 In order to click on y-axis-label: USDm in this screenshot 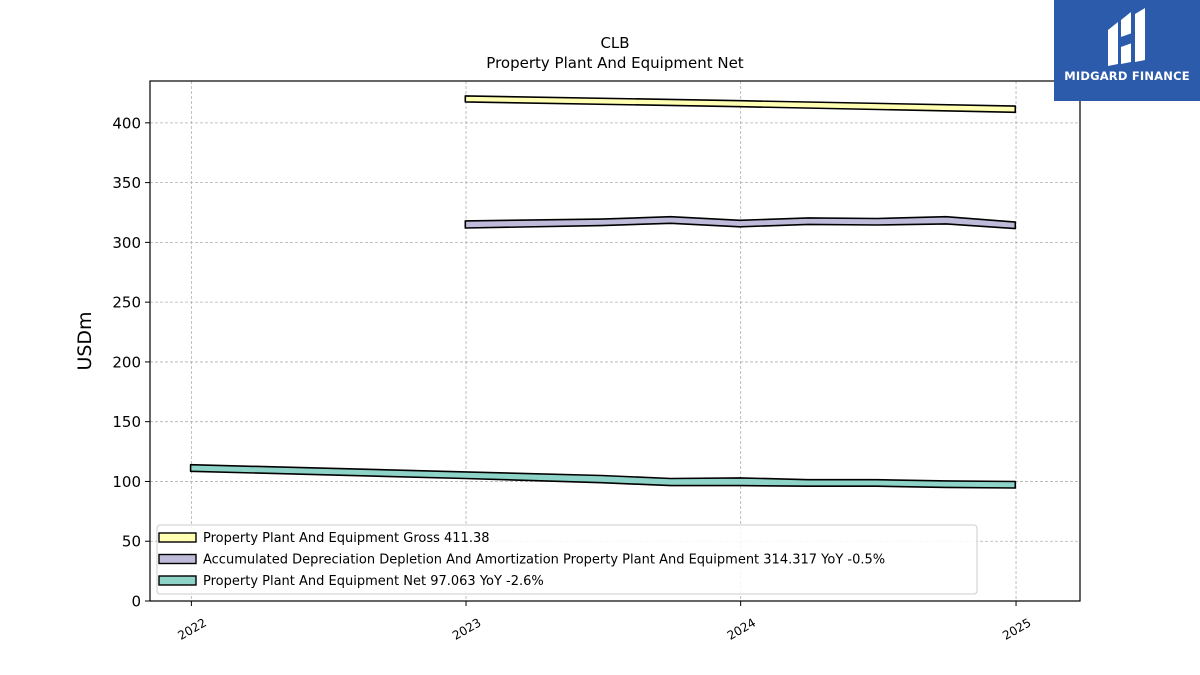, I will do `click(85, 340)`.